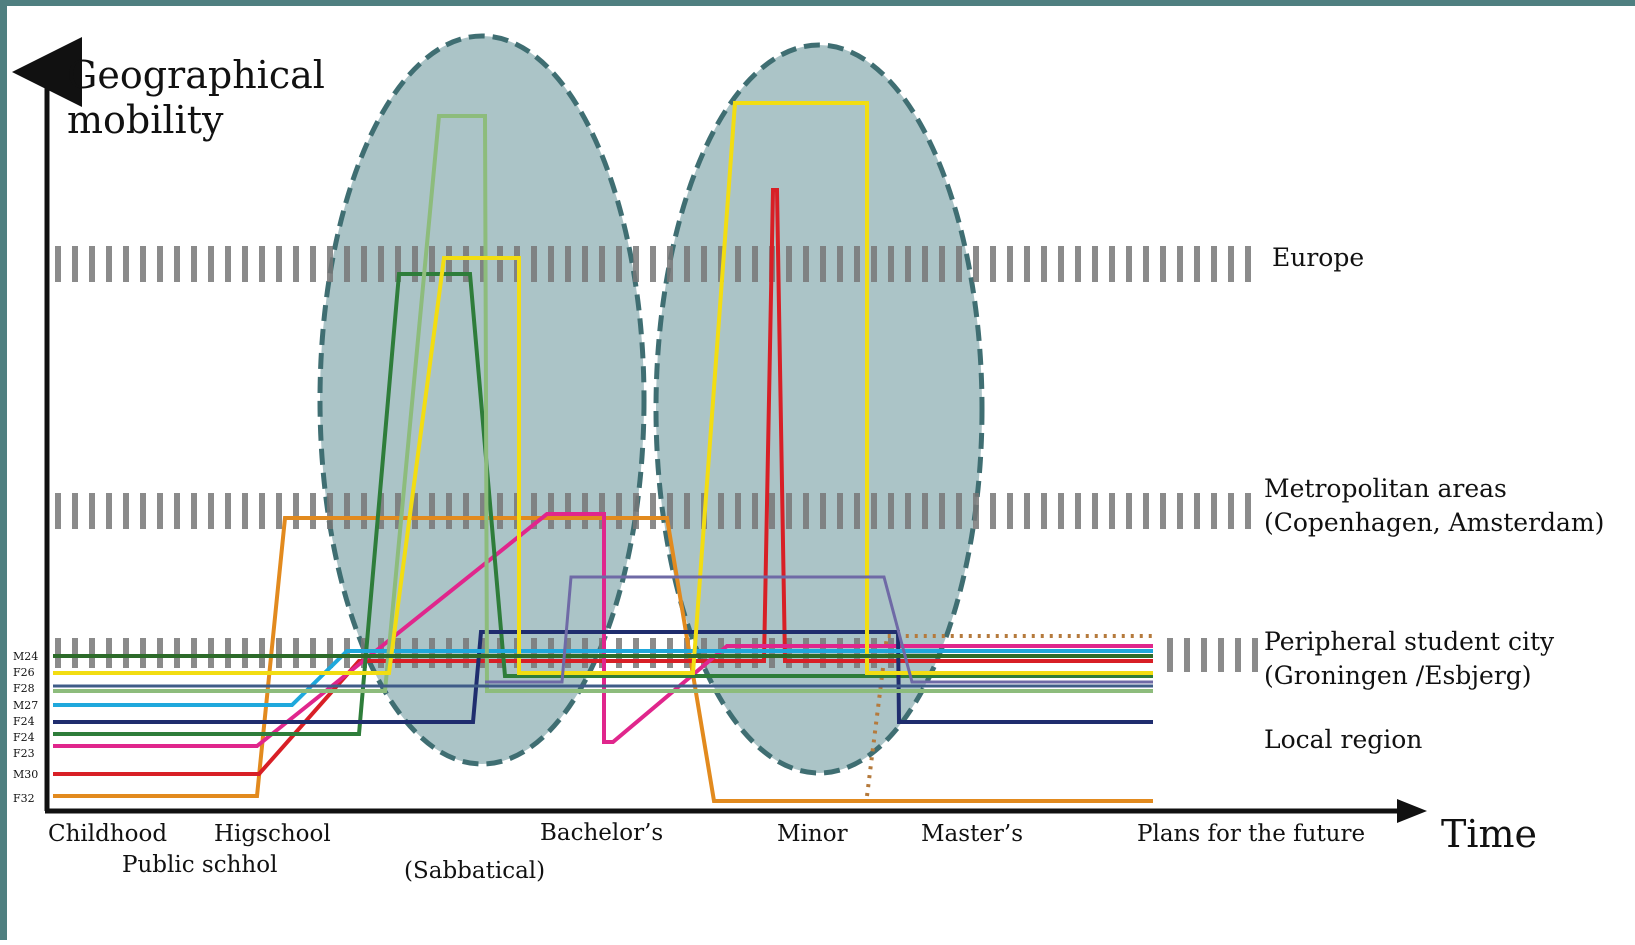 Image resolution: width=1635 pixels, height=945 pixels. I want to click on phase-childhood: Childhood, so click(107, 834).